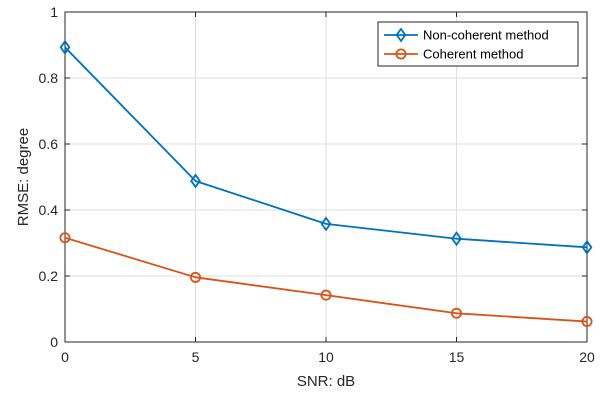  I want to click on legend-label: Coherent method, so click(473, 54).